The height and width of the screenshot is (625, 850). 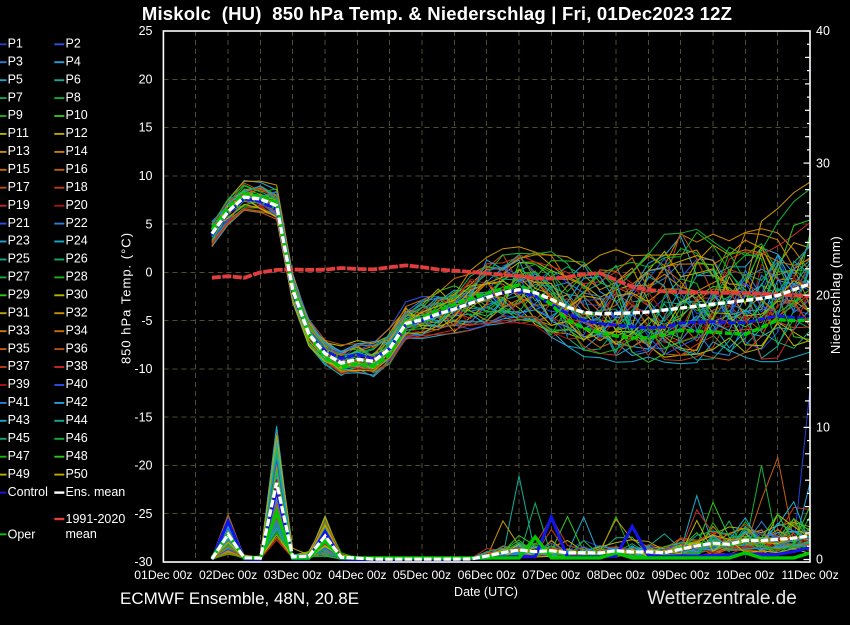 What do you see at coordinates (293, 575) in the screenshot?
I see `svg-text: 03Dec 00z` at bounding box center [293, 575].